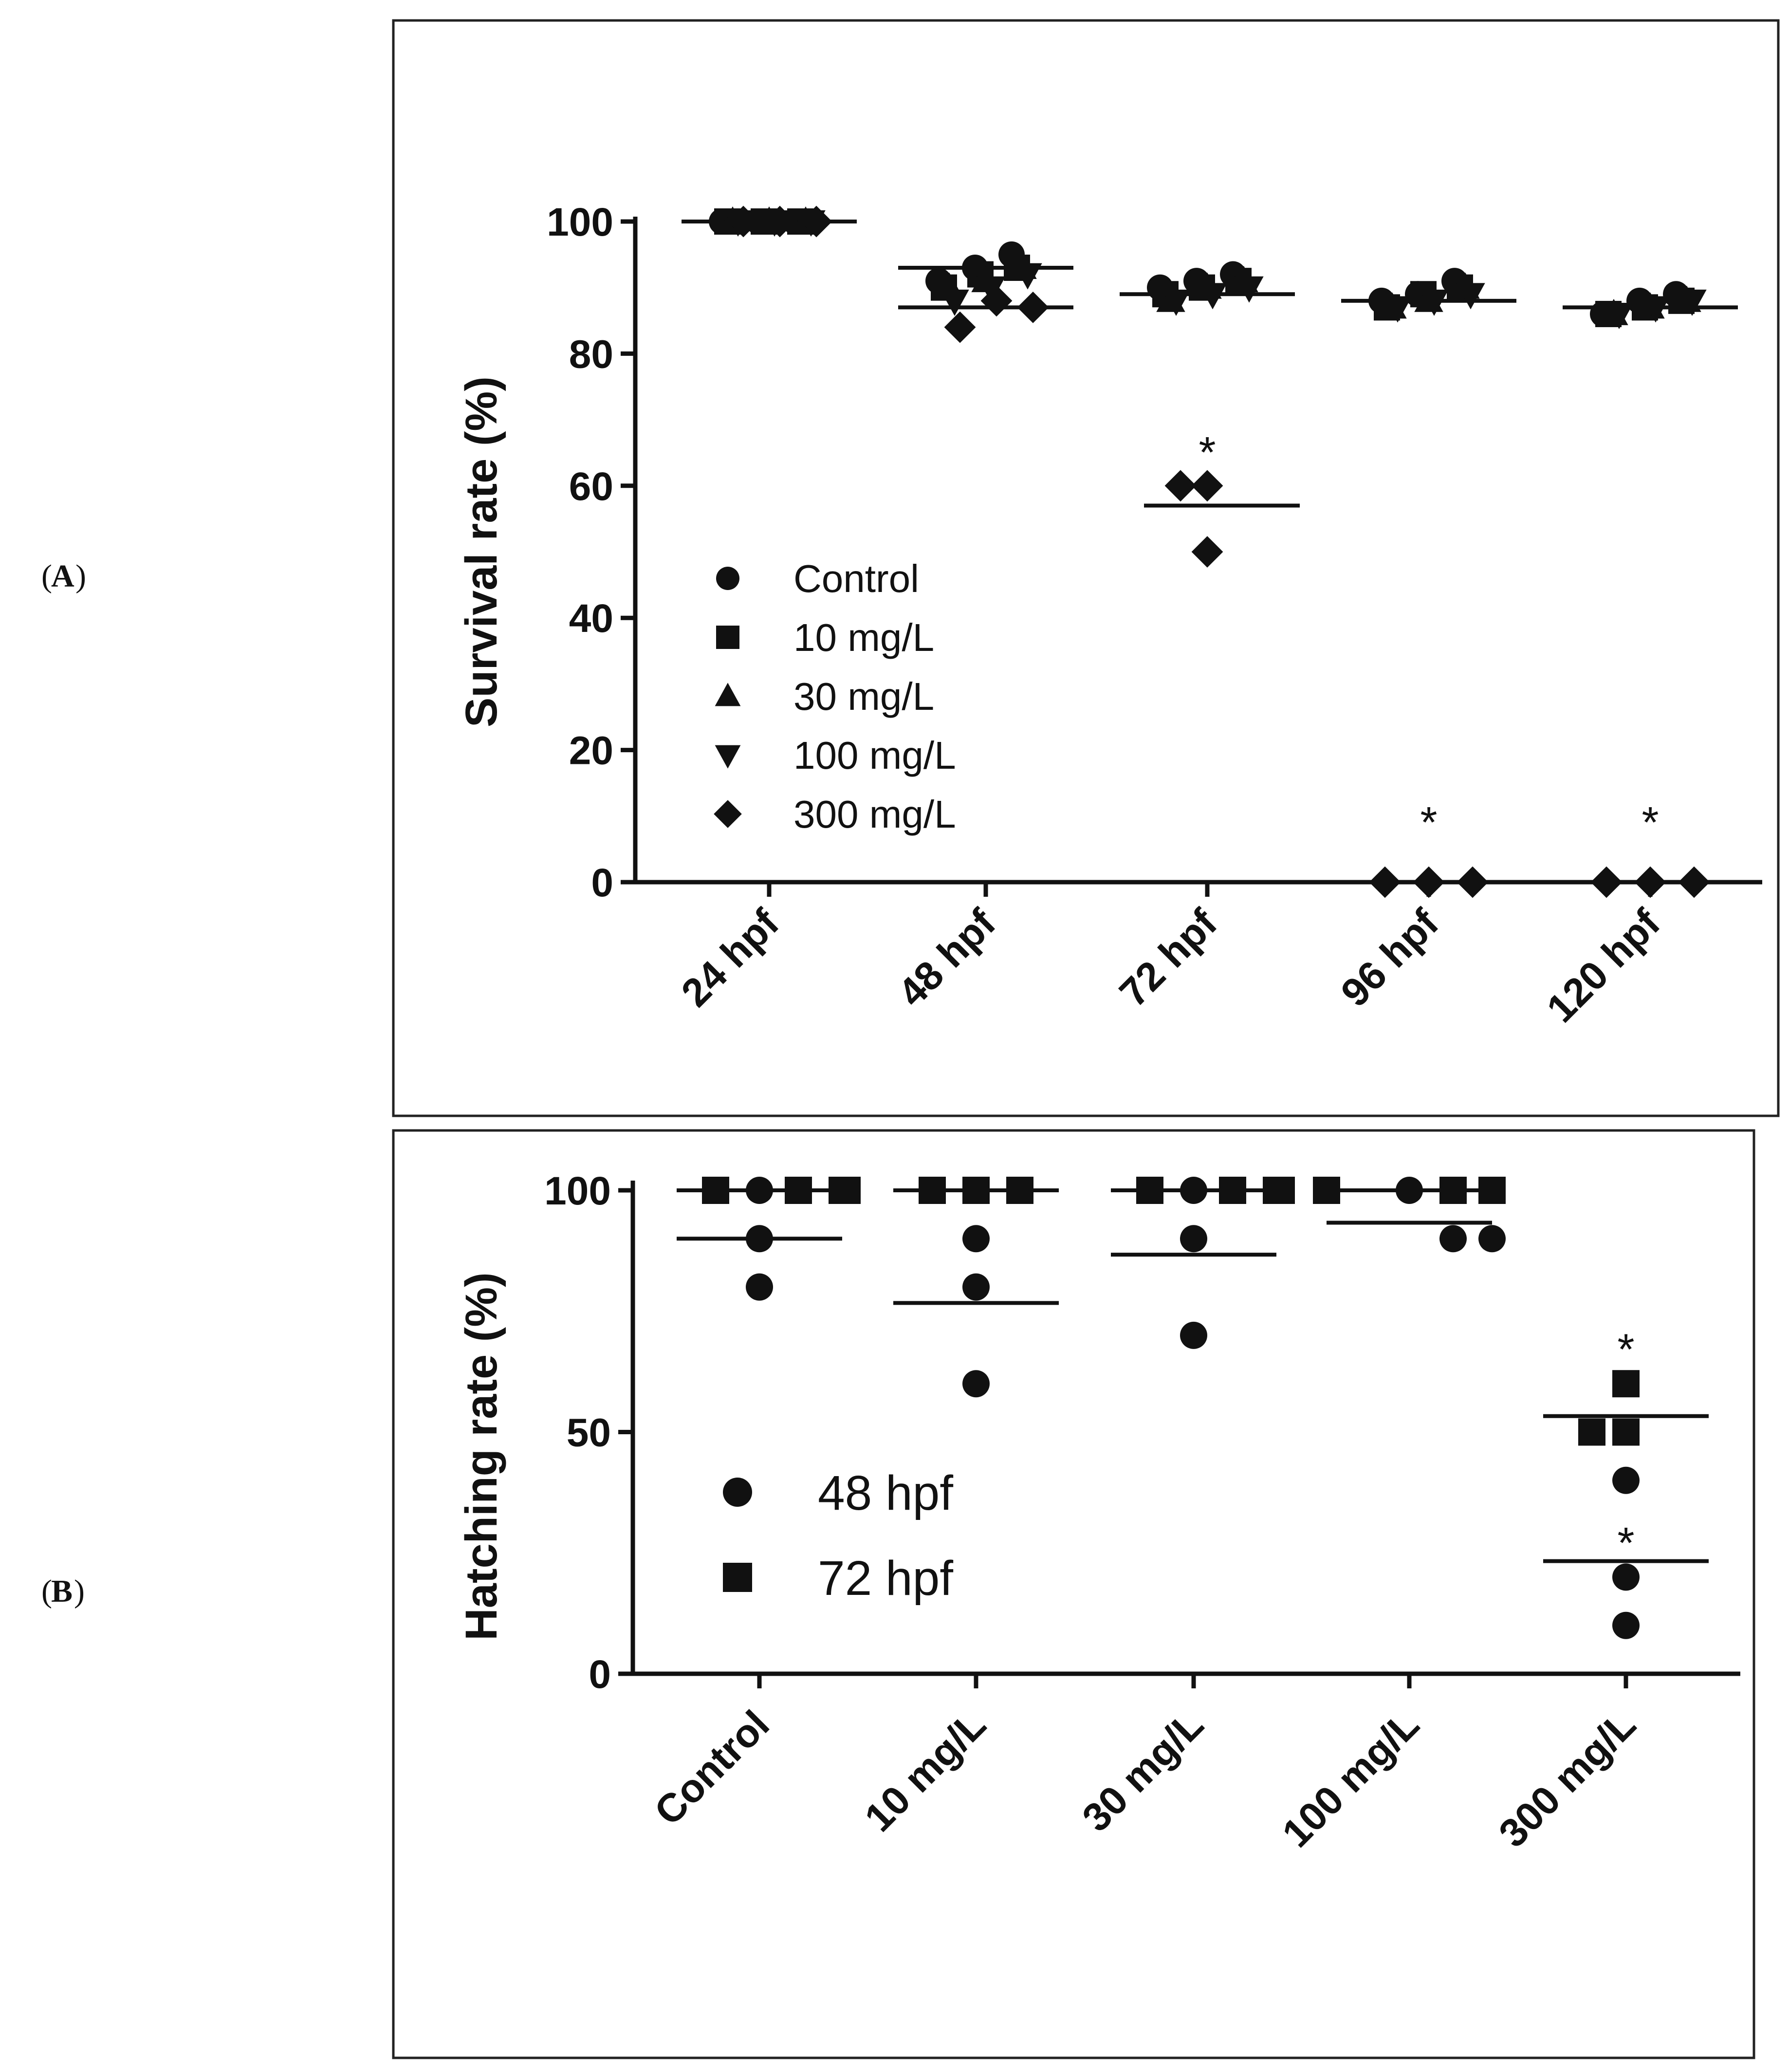  I want to click on legend-label: 10 mg/L, so click(863, 637).